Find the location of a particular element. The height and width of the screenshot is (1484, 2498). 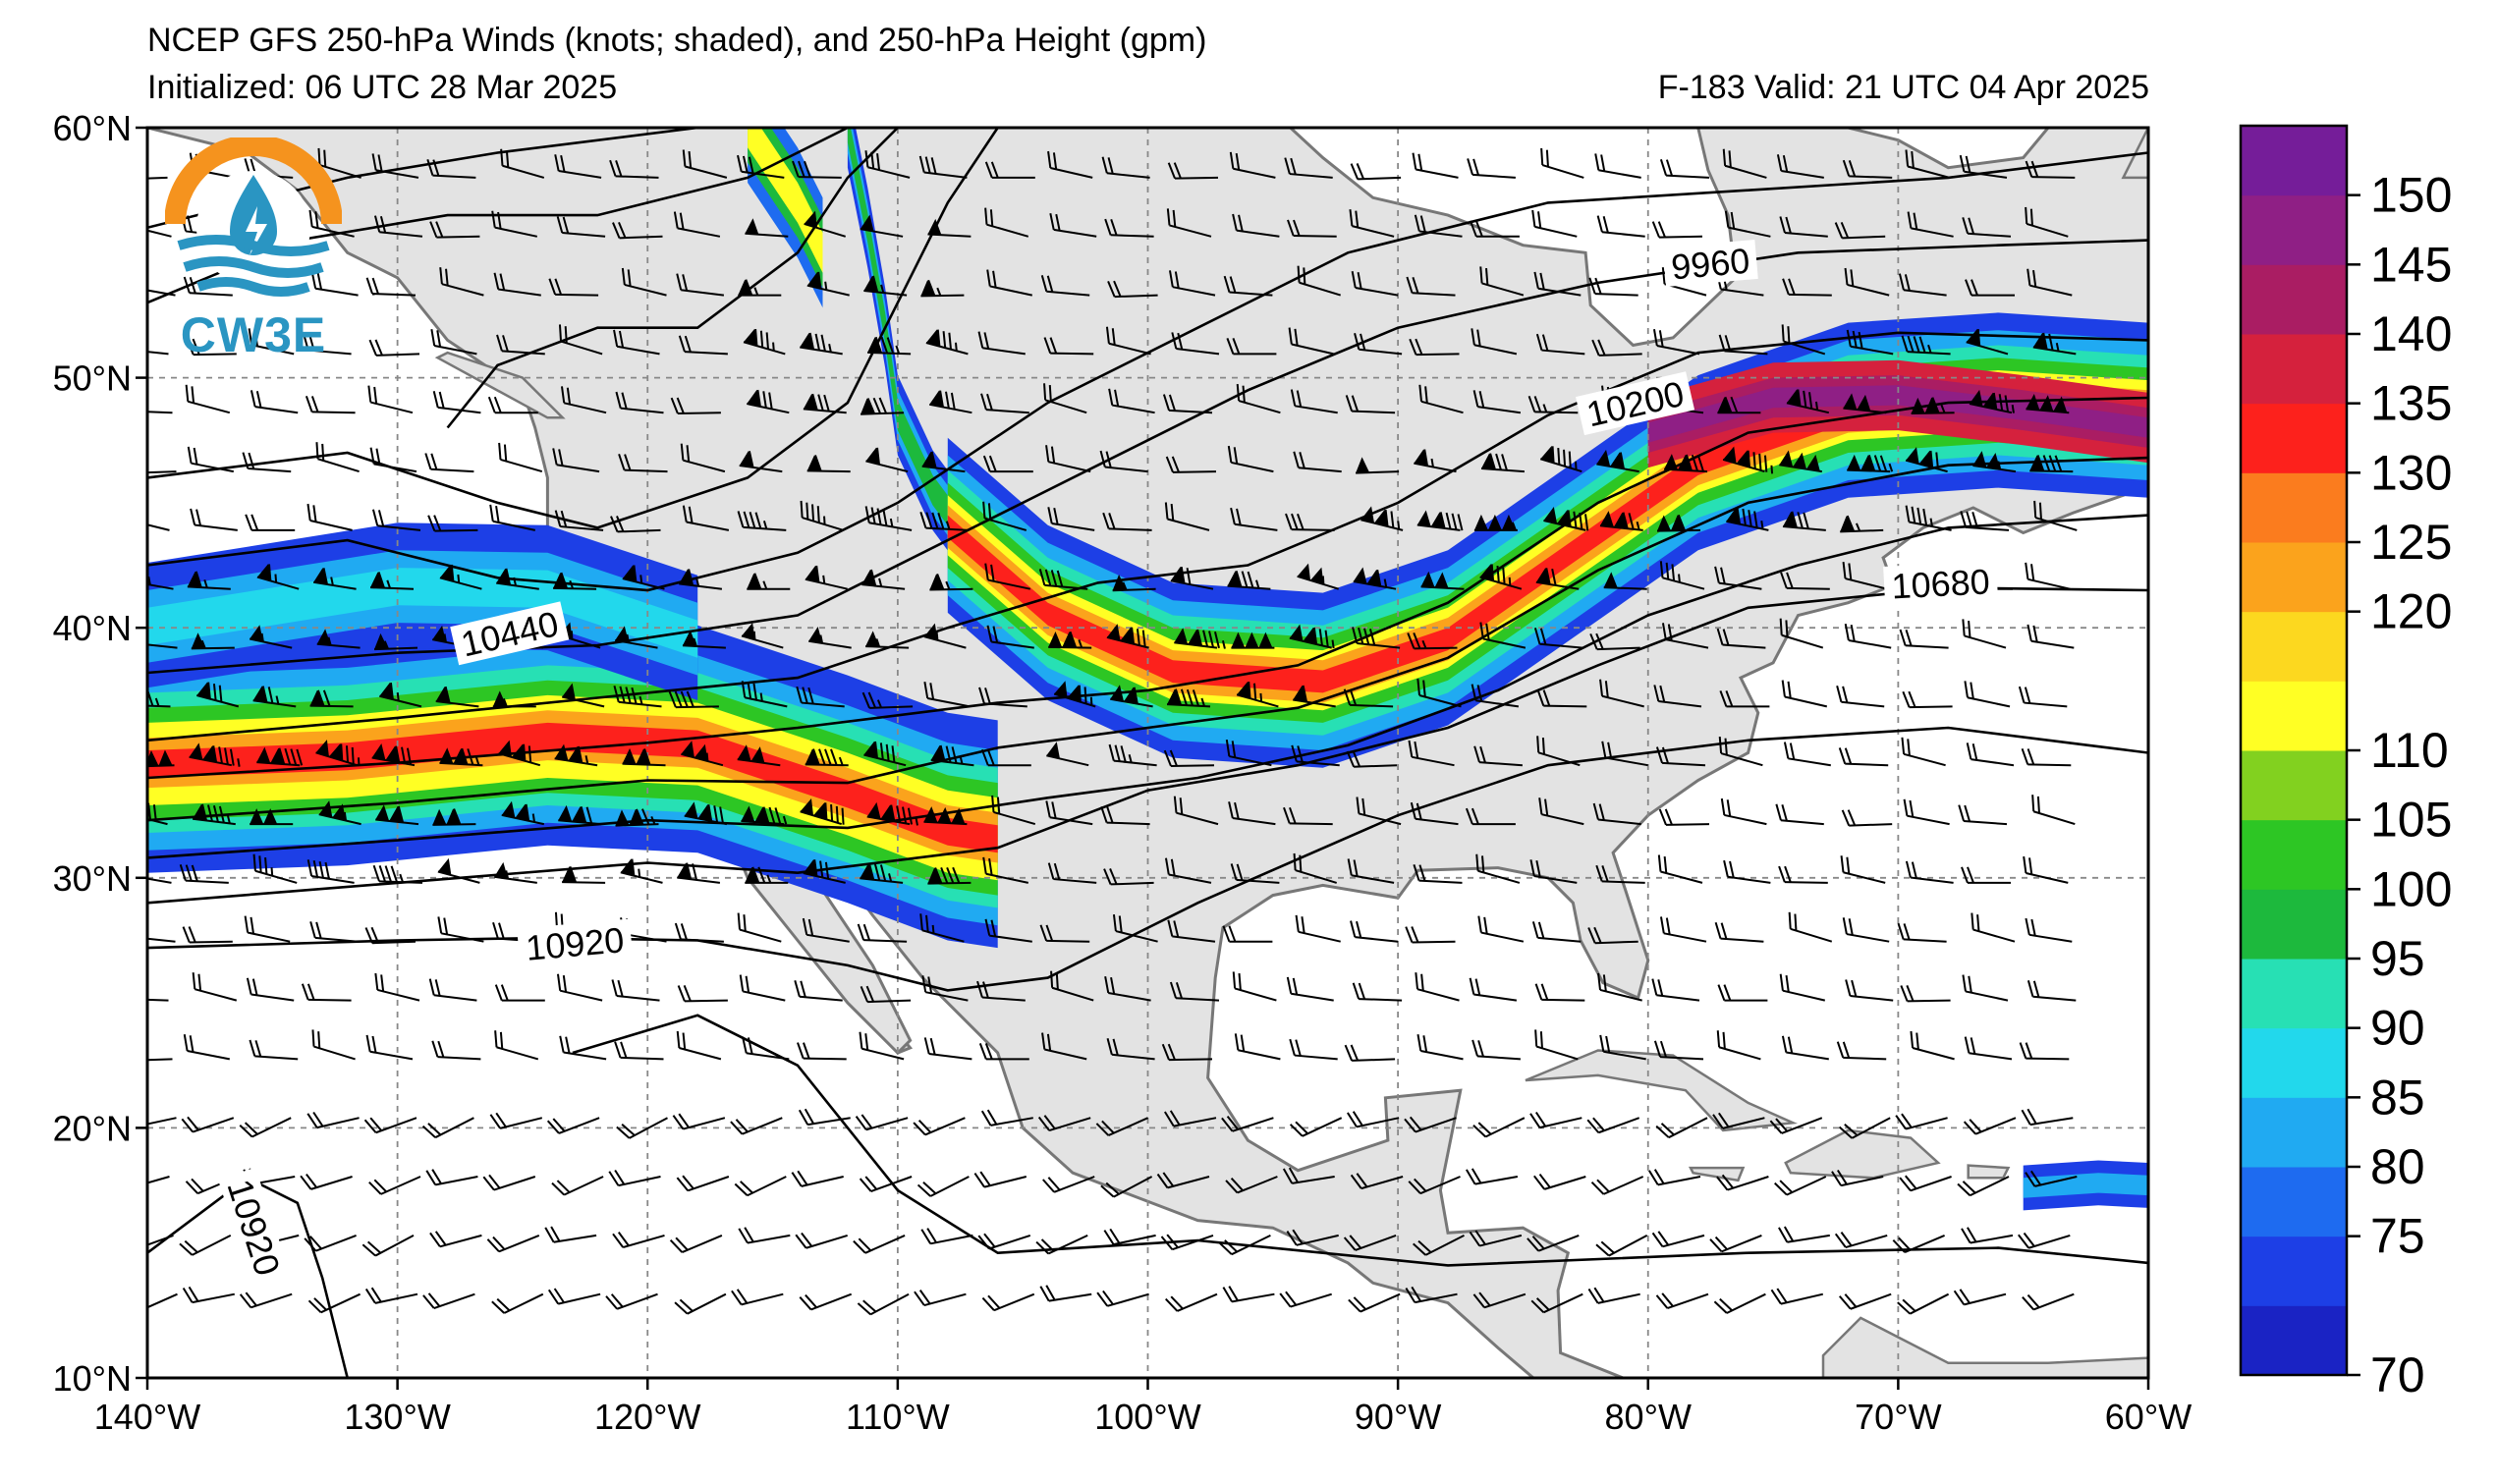

colorbar-label: 75 is located at coordinates (2397, 1236).